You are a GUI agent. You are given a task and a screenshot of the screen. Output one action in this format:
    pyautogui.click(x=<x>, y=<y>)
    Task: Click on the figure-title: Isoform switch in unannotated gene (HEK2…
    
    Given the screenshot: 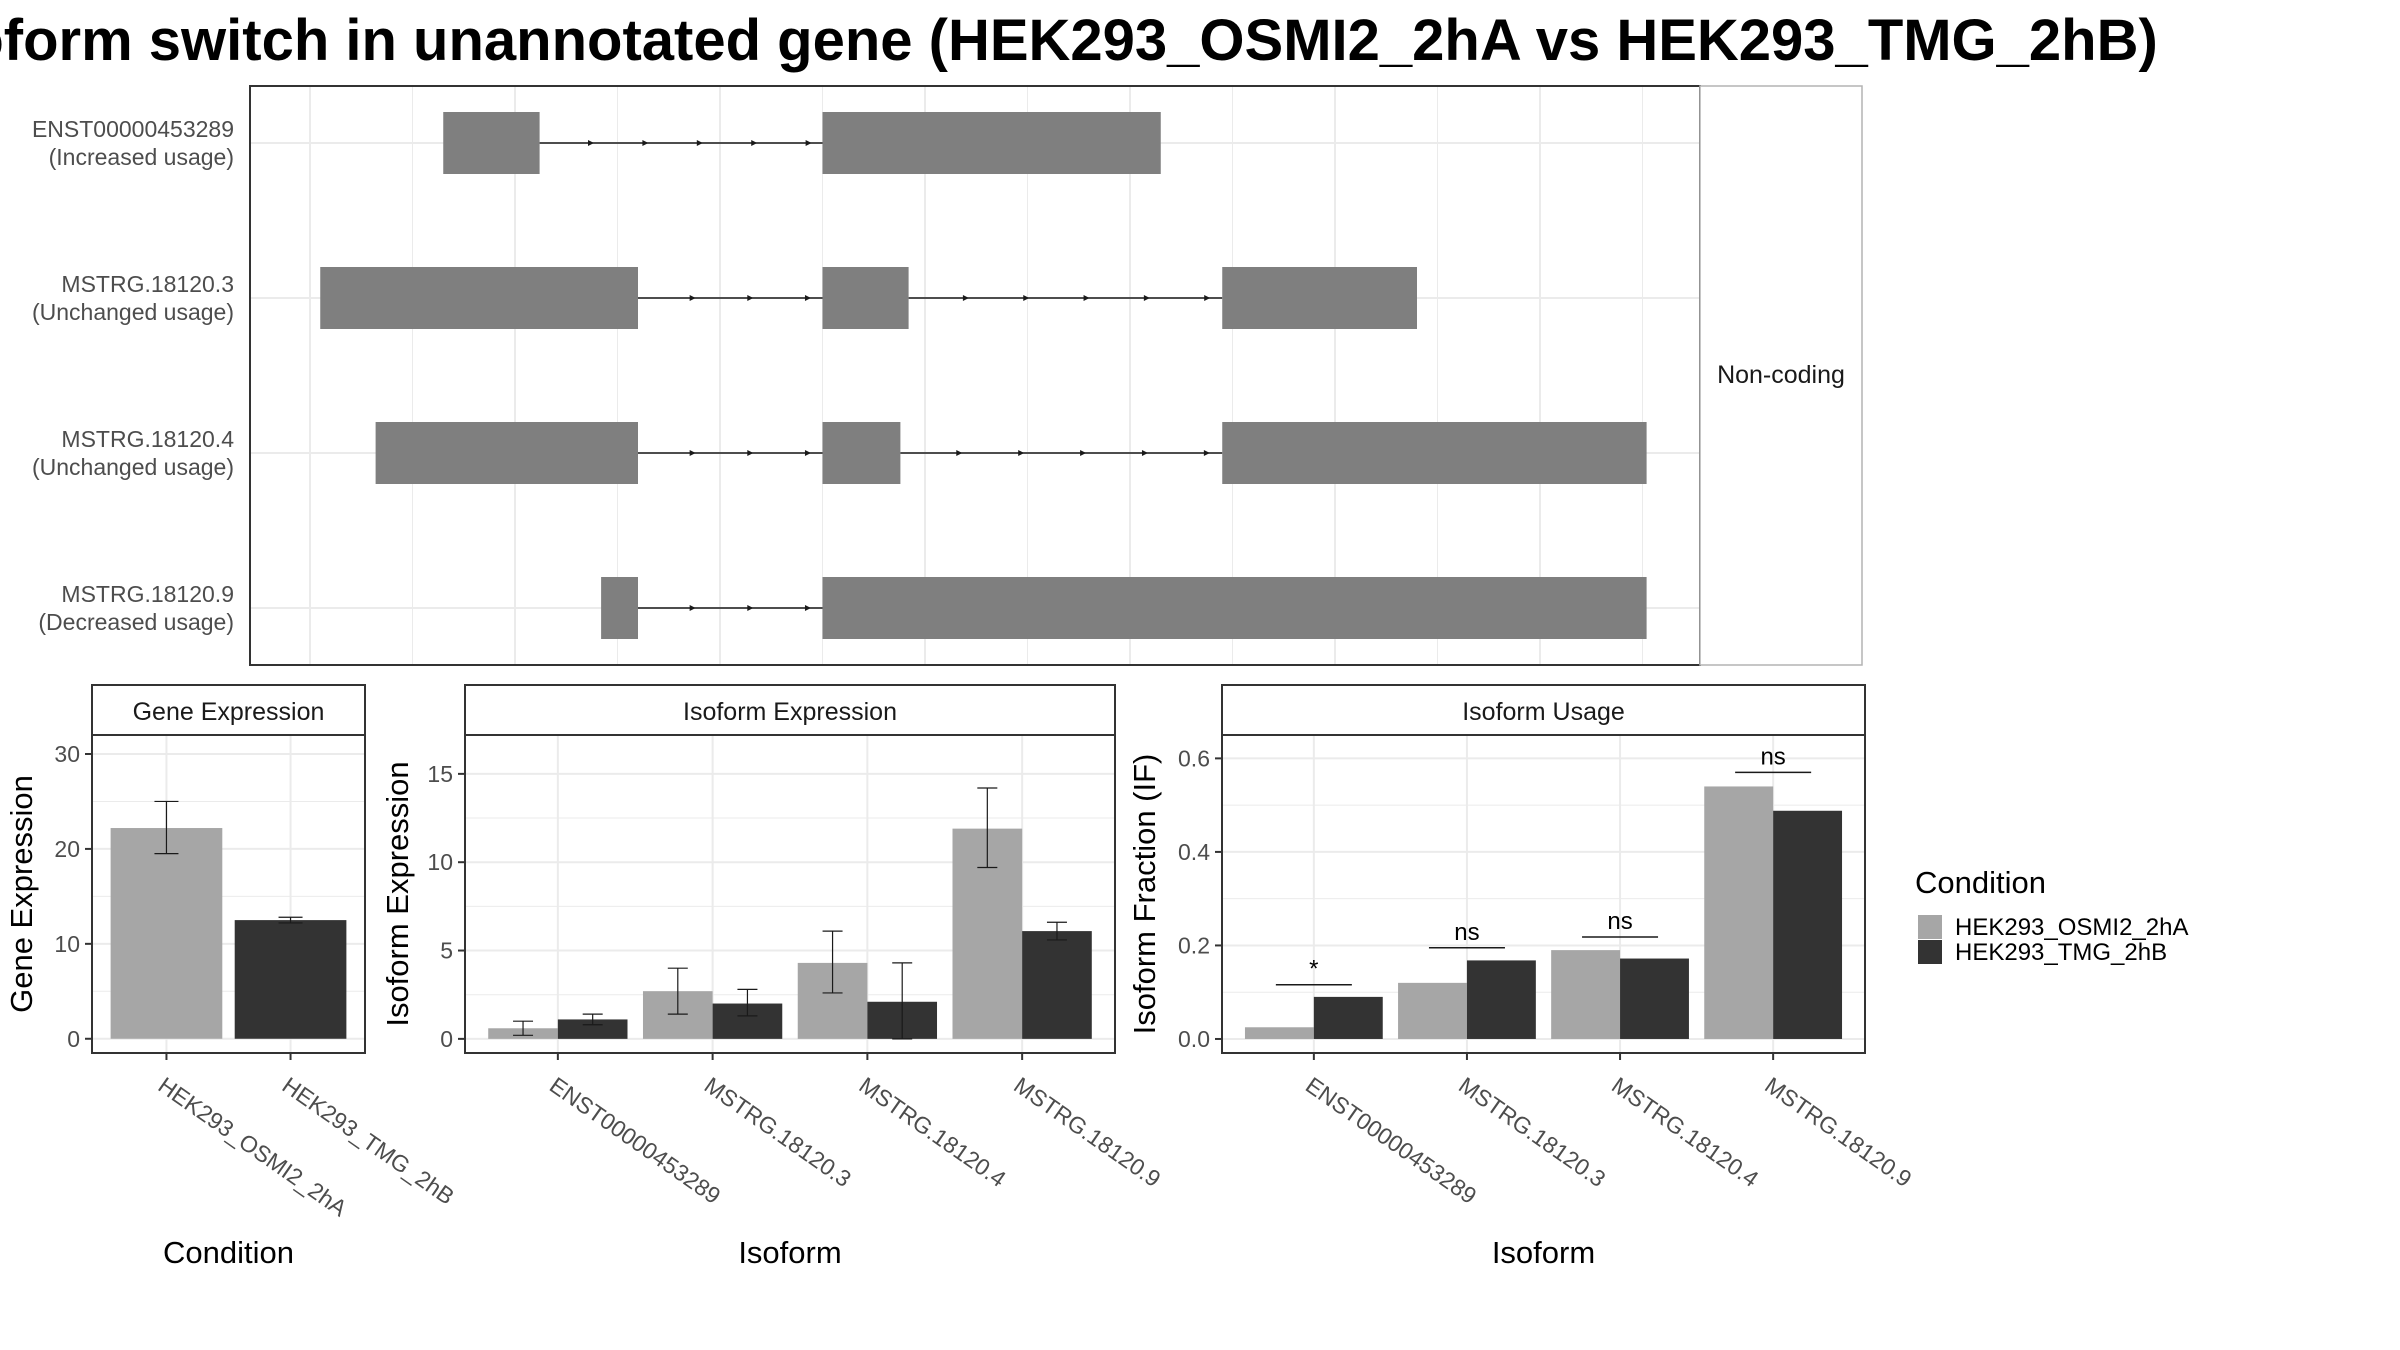 What is the action you would take?
    pyautogui.click(x=1079, y=40)
    